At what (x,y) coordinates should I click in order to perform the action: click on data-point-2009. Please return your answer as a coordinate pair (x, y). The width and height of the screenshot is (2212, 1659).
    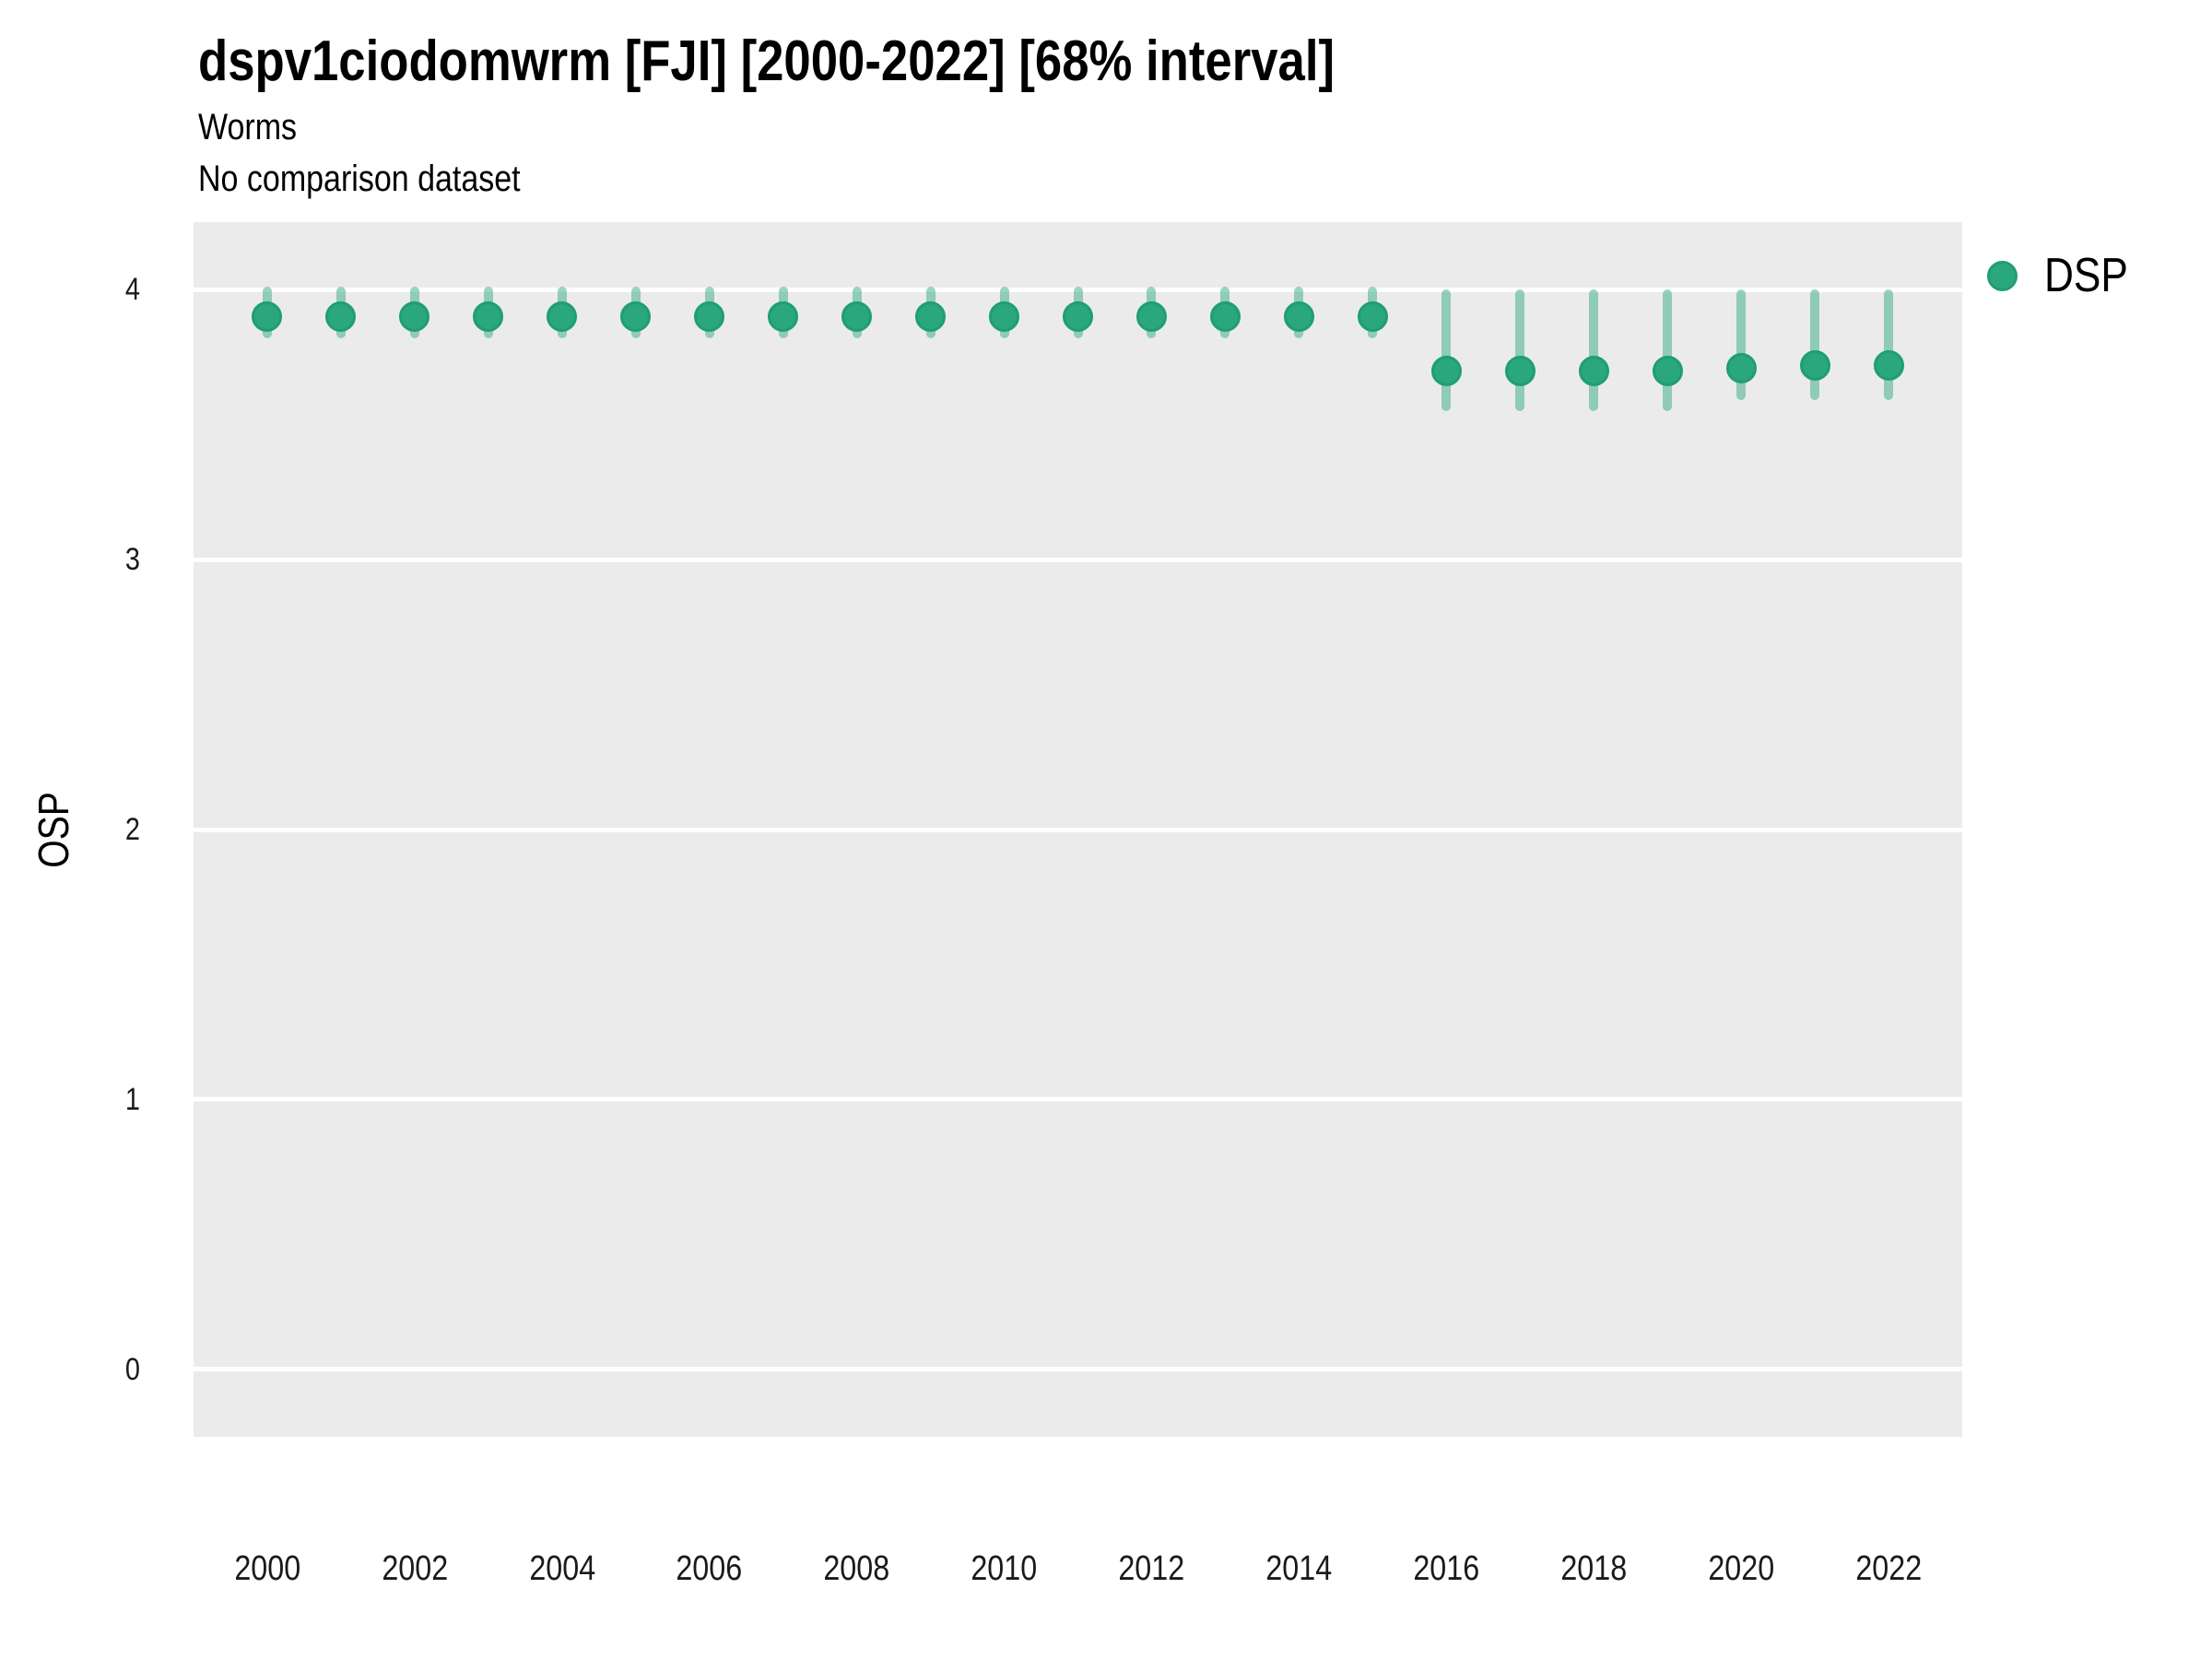
    Looking at the image, I should click on (931, 316).